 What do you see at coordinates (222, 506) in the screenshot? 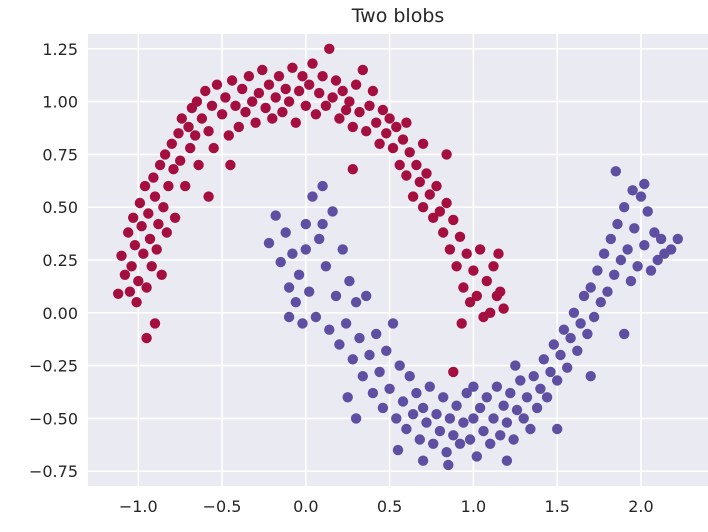
I see `x-tick-label: −0.5` at bounding box center [222, 506].